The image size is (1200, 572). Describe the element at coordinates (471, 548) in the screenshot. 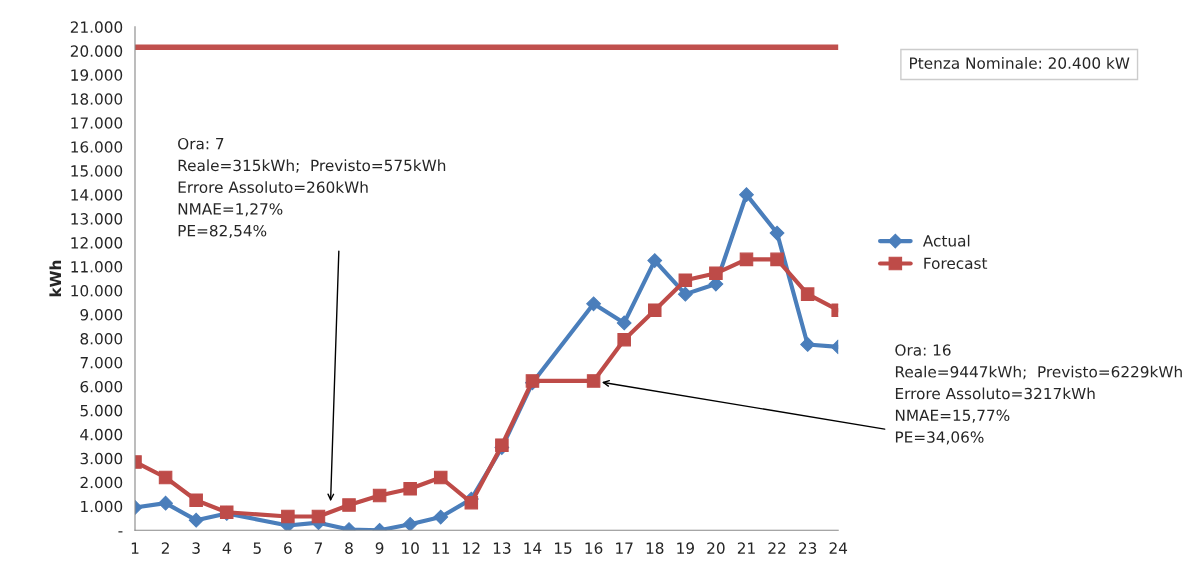

I see `x-tick-label: 12` at that location.